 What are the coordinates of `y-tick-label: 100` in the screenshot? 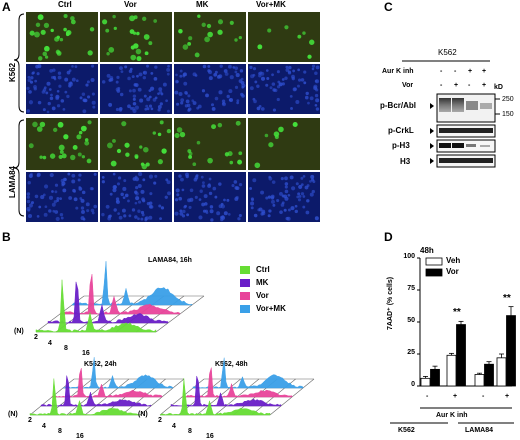 It's located at (409, 256).